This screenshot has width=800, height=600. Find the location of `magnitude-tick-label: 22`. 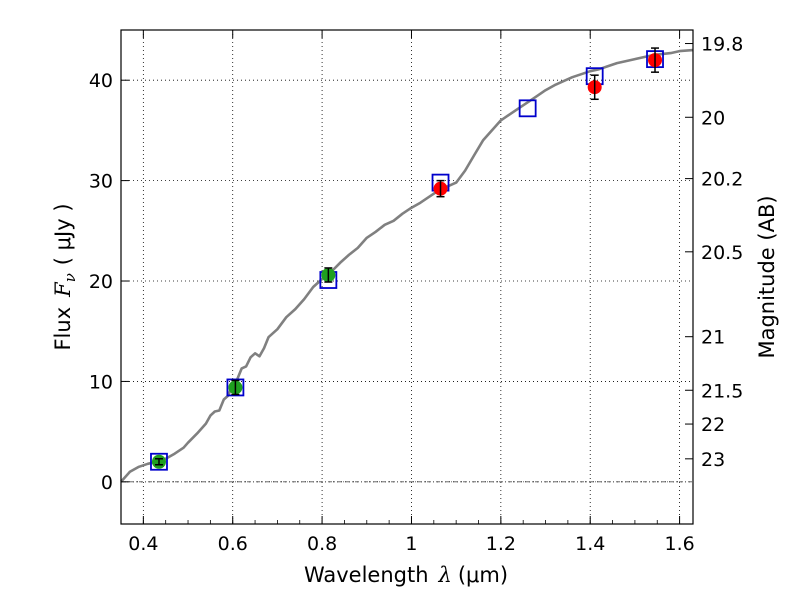

magnitude-tick-label: 22 is located at coordinates (713, 425).